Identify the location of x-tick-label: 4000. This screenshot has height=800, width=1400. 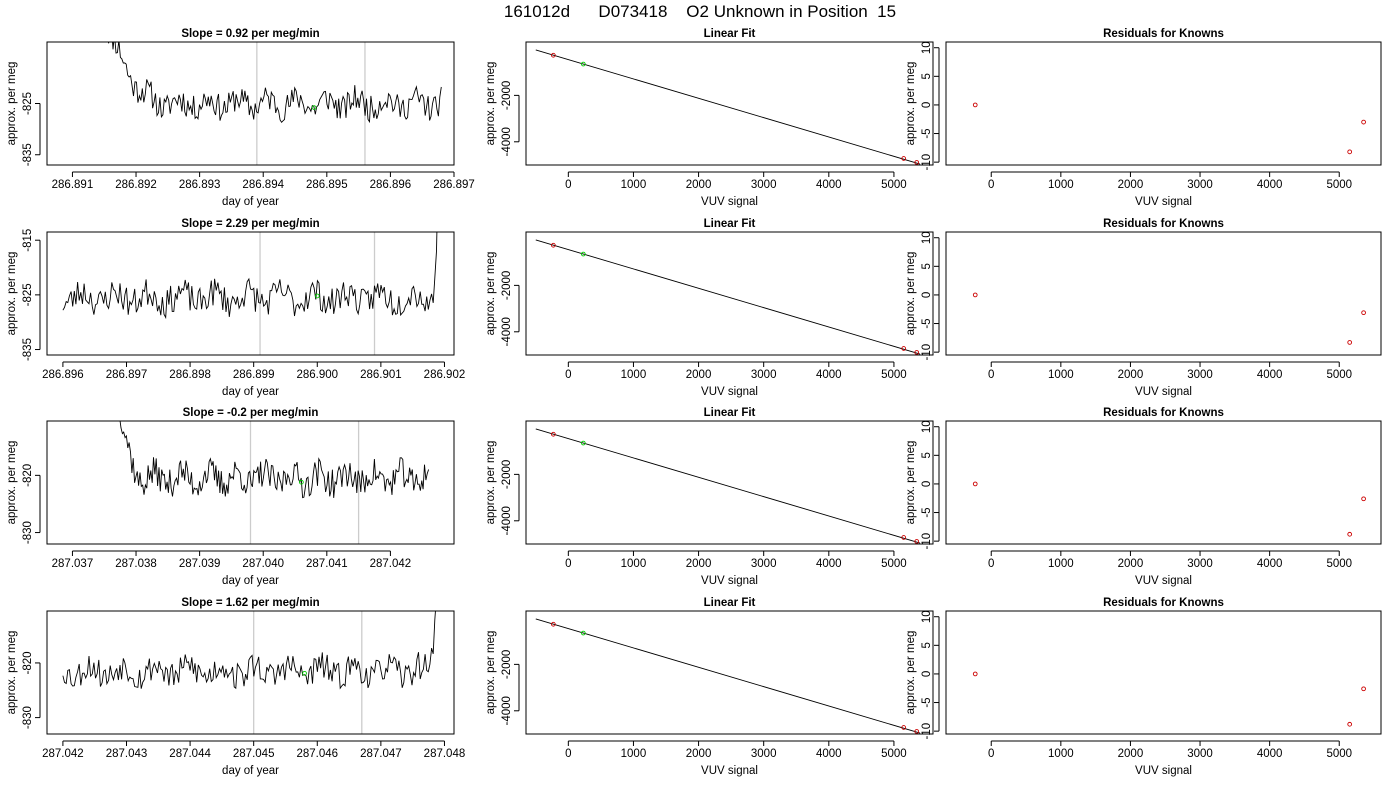
(829, 185).